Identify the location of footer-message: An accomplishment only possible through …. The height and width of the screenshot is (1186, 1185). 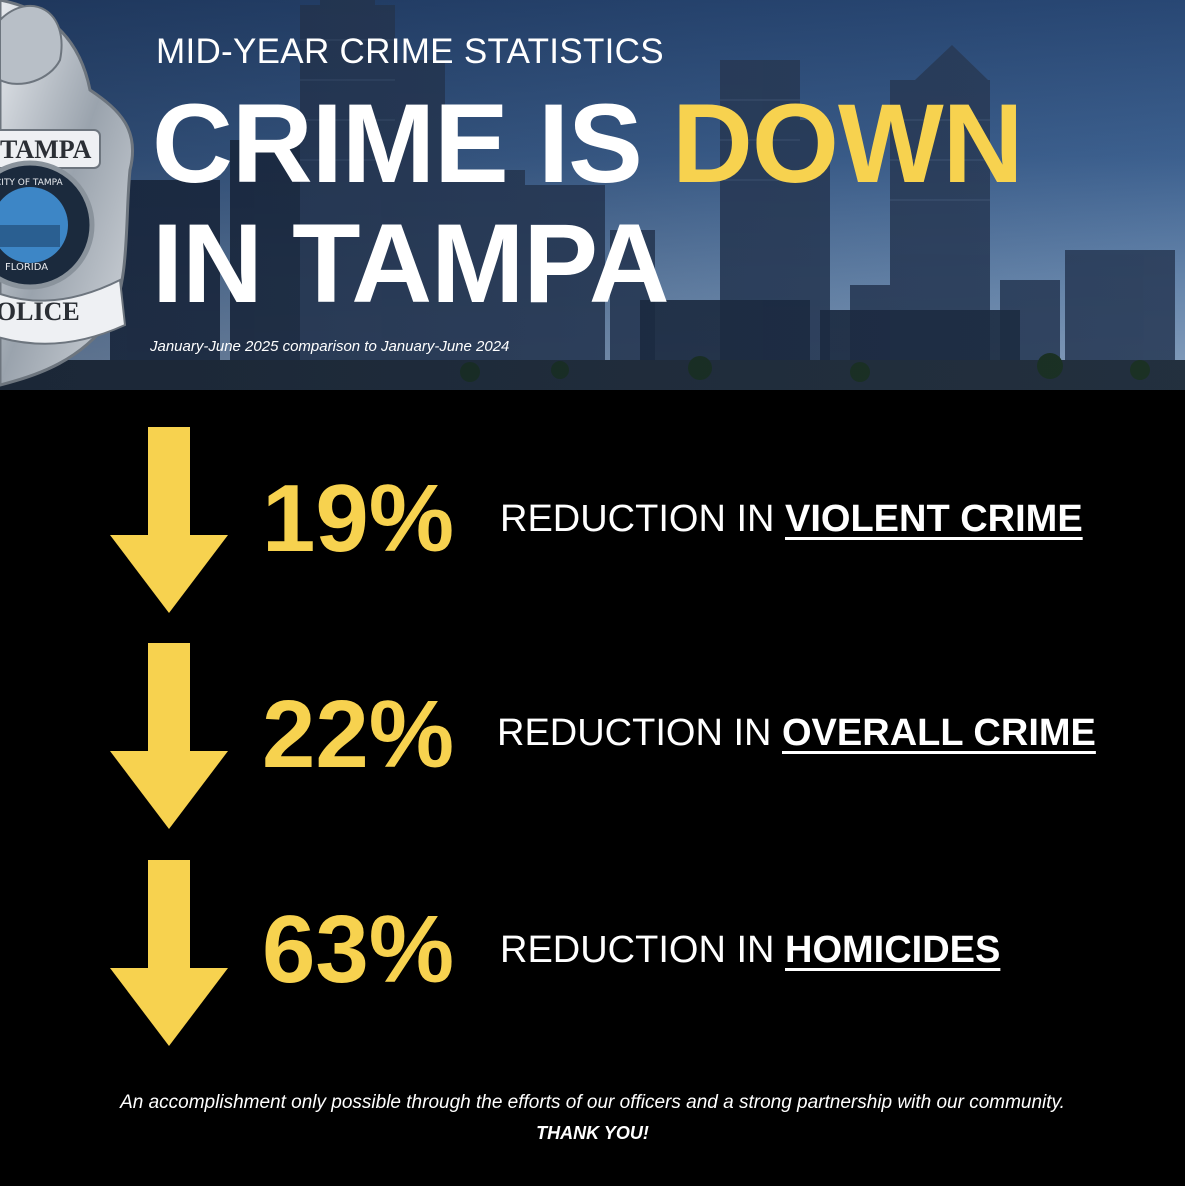
(592, 1102).